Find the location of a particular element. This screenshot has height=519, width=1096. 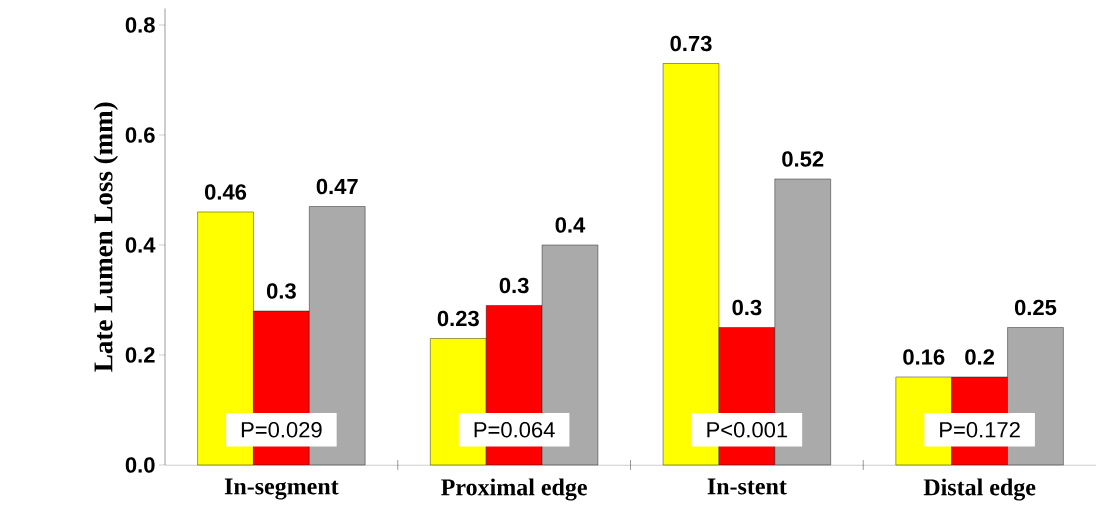

y-tick-label: 0.0 is located at coordinates (140, 465).